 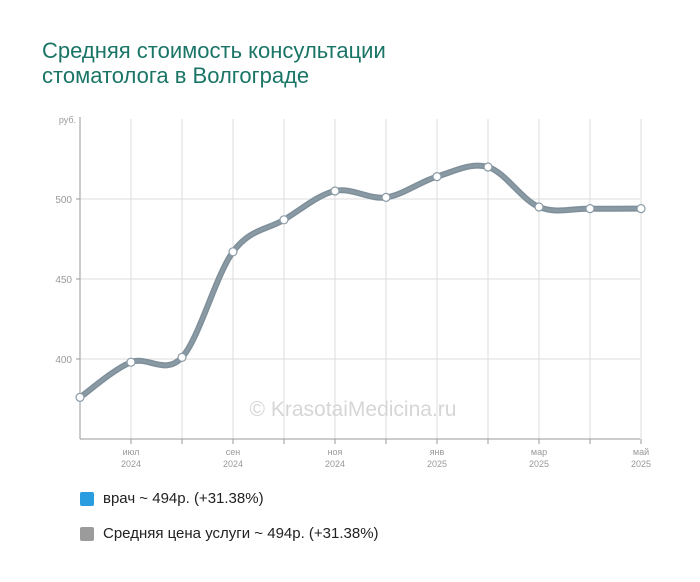 I want to click on y-tick-label: 500, so click(x=63, y=200).